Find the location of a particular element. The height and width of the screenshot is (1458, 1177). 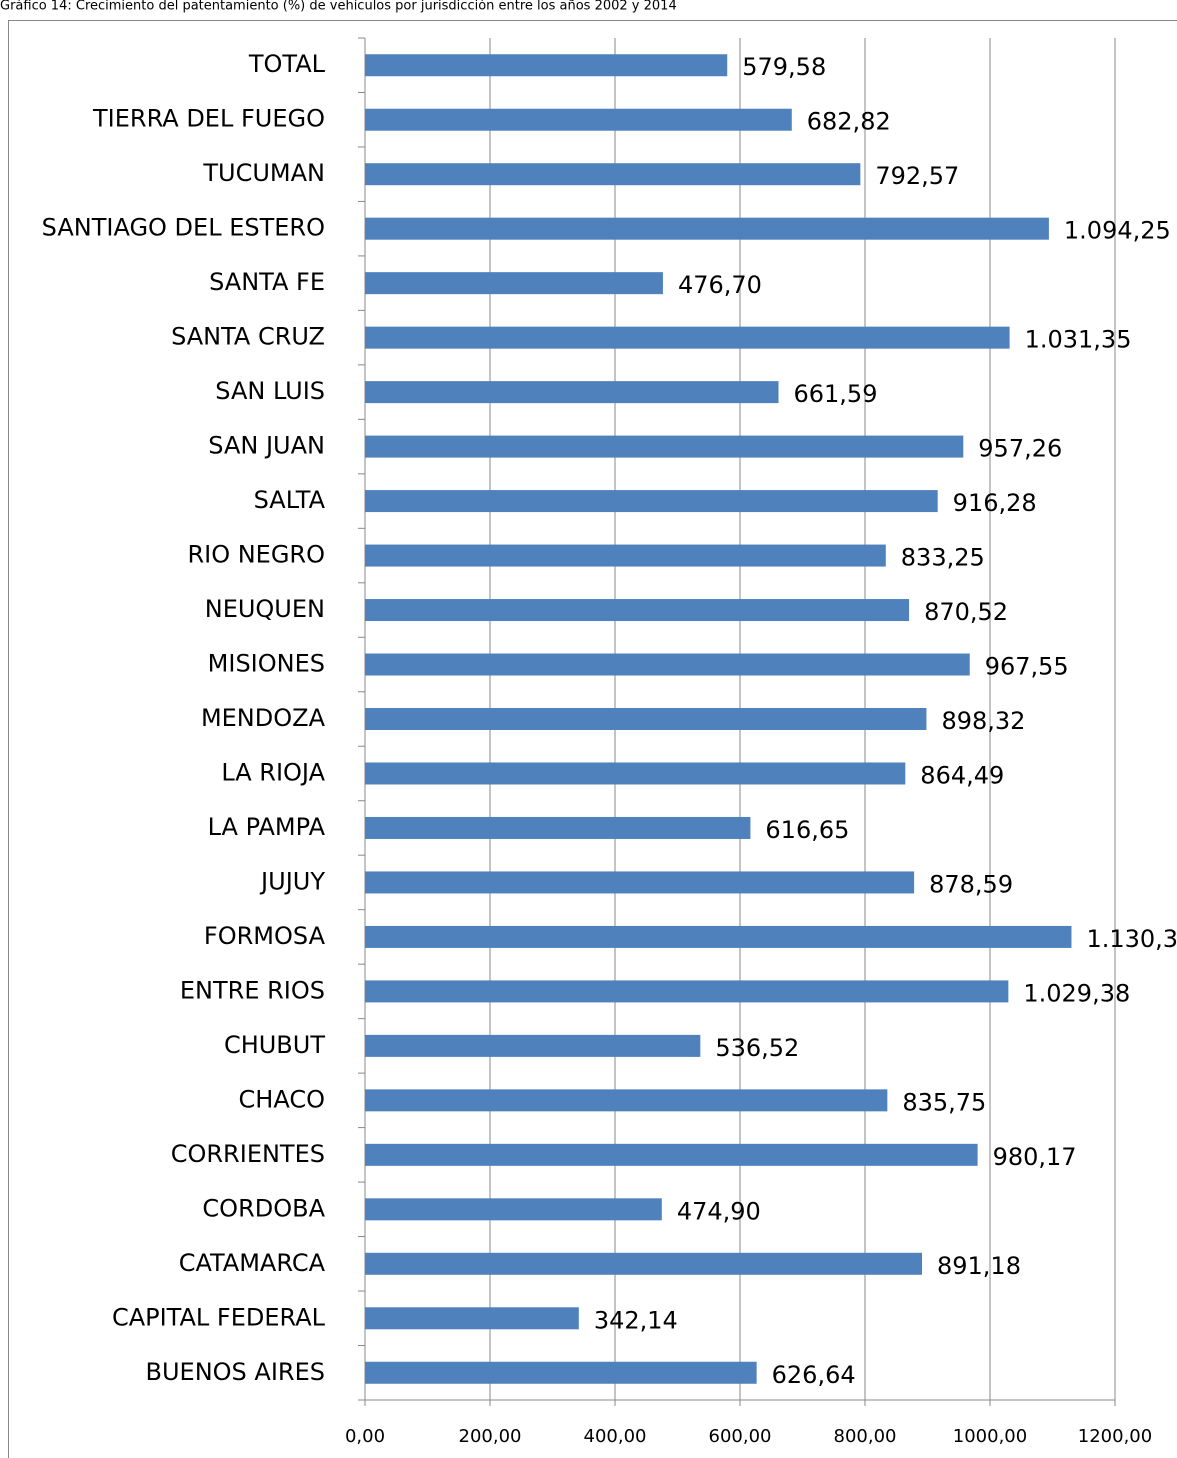

data-label: 835,75 is located at coordinates (944, 1102).